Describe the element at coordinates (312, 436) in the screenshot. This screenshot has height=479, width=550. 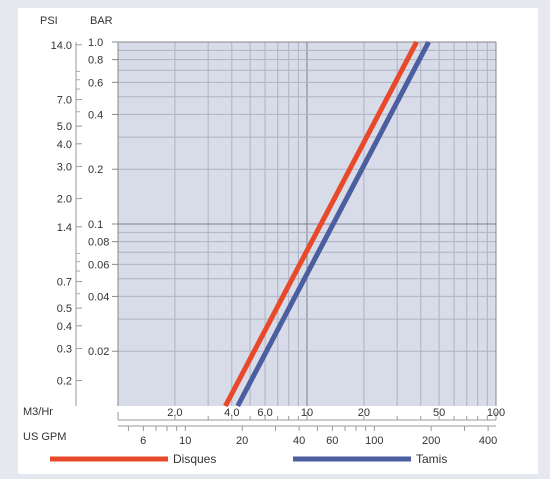
I see `usgpm-ticks: 6 10 20 40 60 100 200 400` at that location.